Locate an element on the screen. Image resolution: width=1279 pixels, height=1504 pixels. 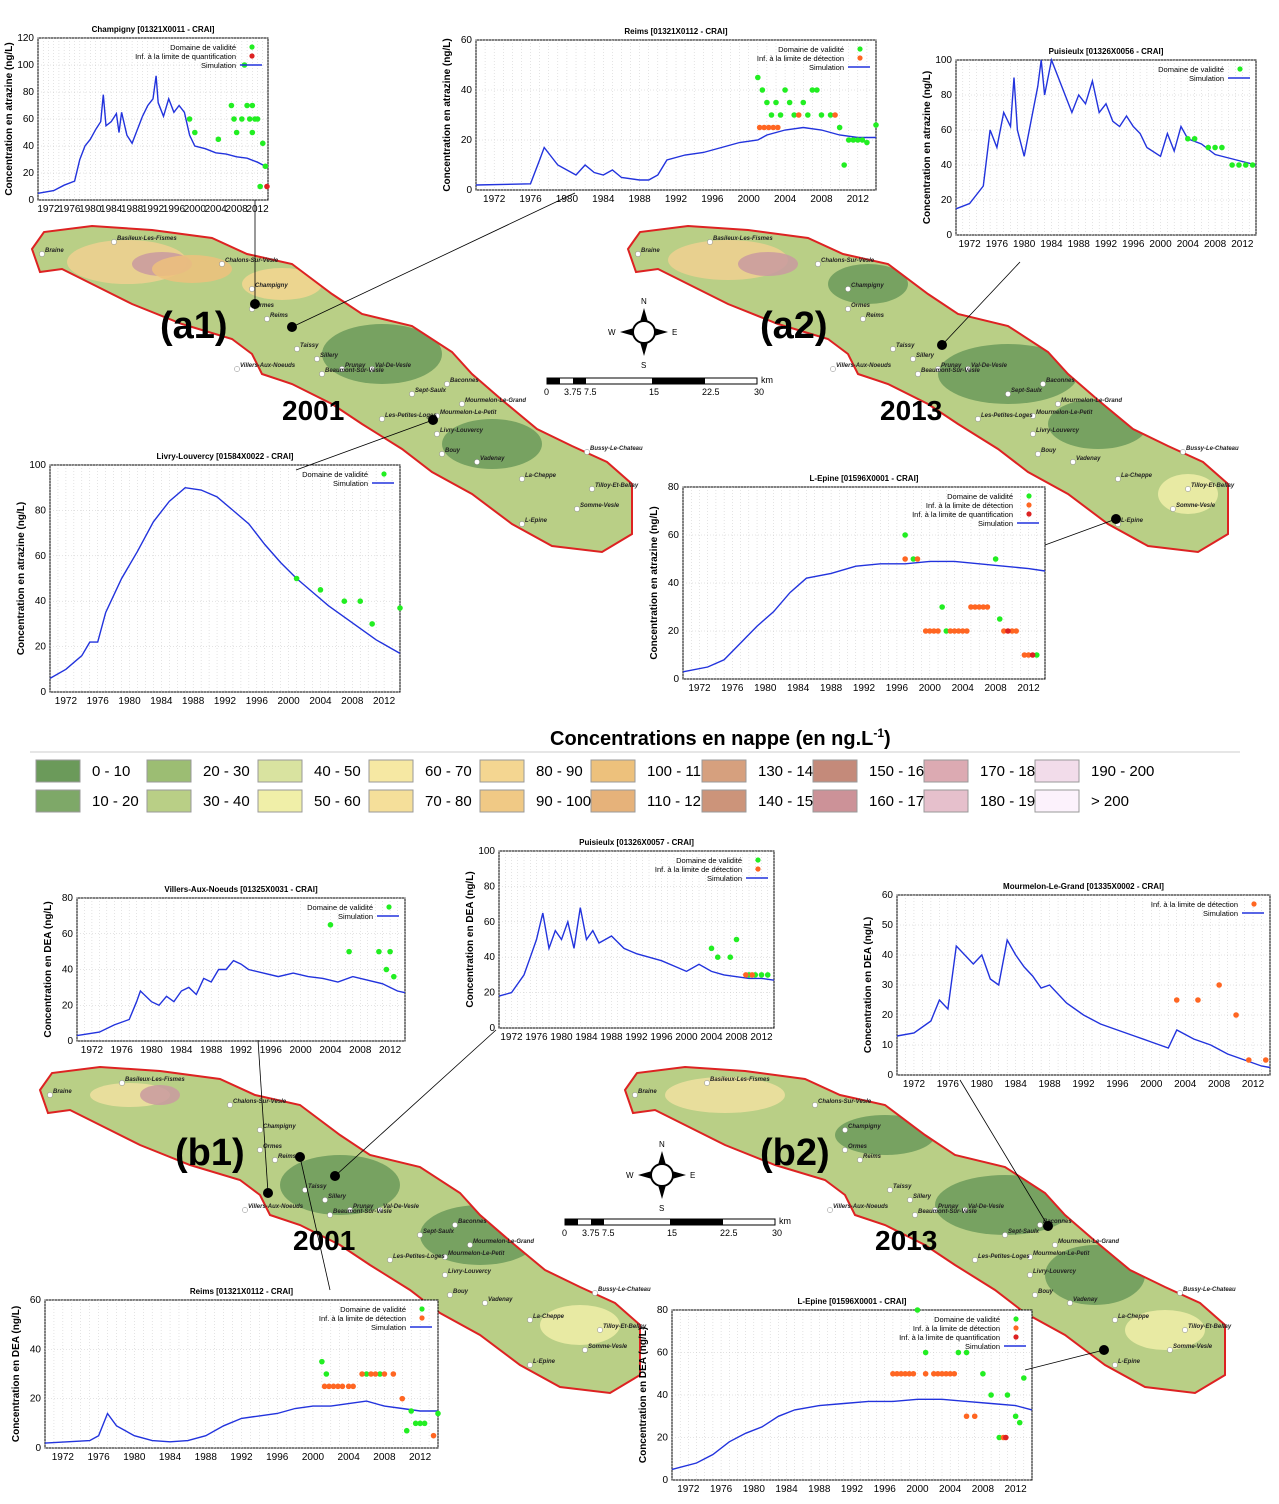
y-tick-label: 10 is located at coordinates (888, 1045).